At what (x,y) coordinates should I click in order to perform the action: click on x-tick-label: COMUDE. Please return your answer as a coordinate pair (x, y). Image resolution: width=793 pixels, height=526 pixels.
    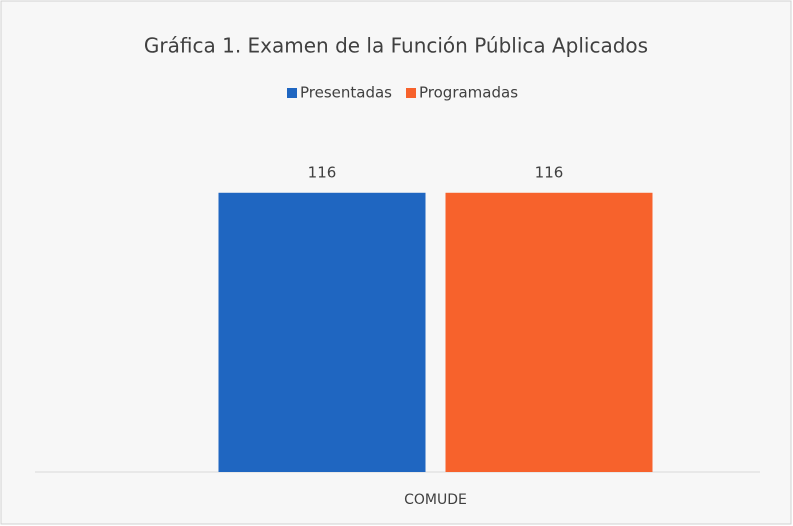
    Looking at the image, I should click on (435, 500).